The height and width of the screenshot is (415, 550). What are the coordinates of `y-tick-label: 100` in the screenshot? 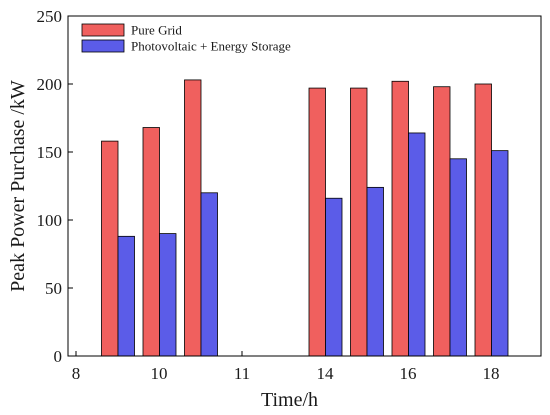 It's located at (50, 220).